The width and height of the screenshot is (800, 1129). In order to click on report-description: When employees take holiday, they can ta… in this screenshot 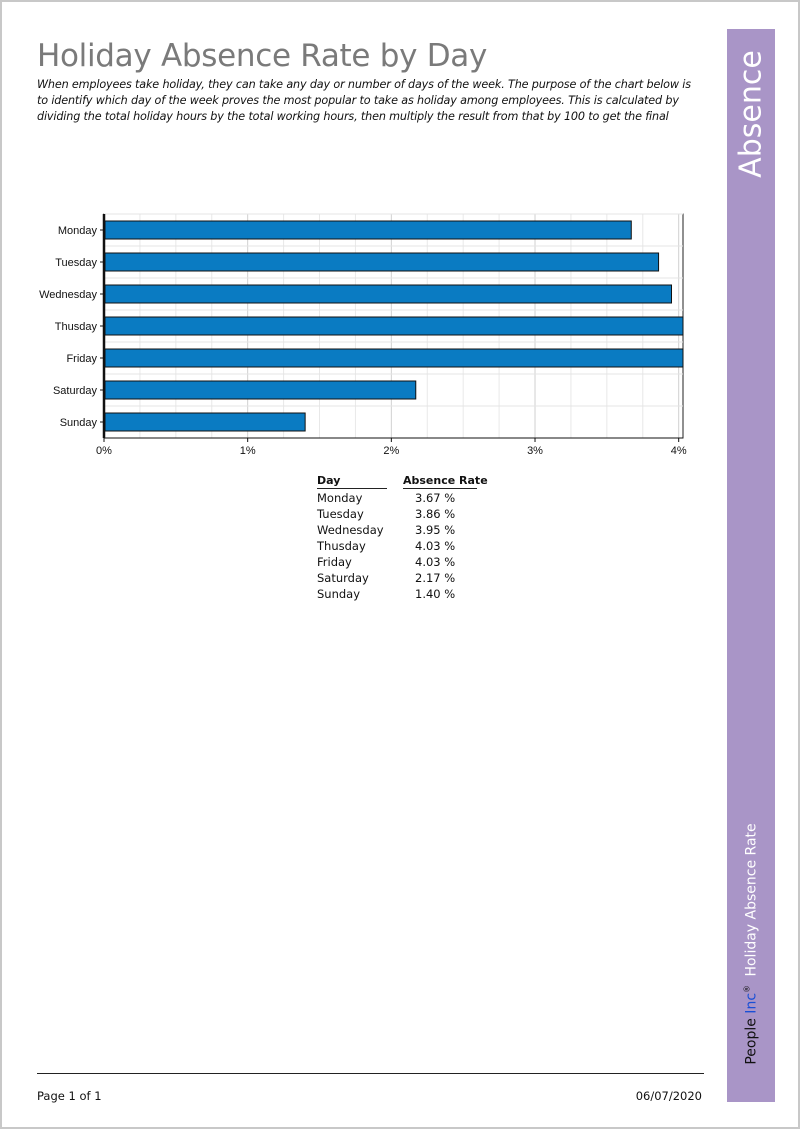, I will do `click(364, 101)`.